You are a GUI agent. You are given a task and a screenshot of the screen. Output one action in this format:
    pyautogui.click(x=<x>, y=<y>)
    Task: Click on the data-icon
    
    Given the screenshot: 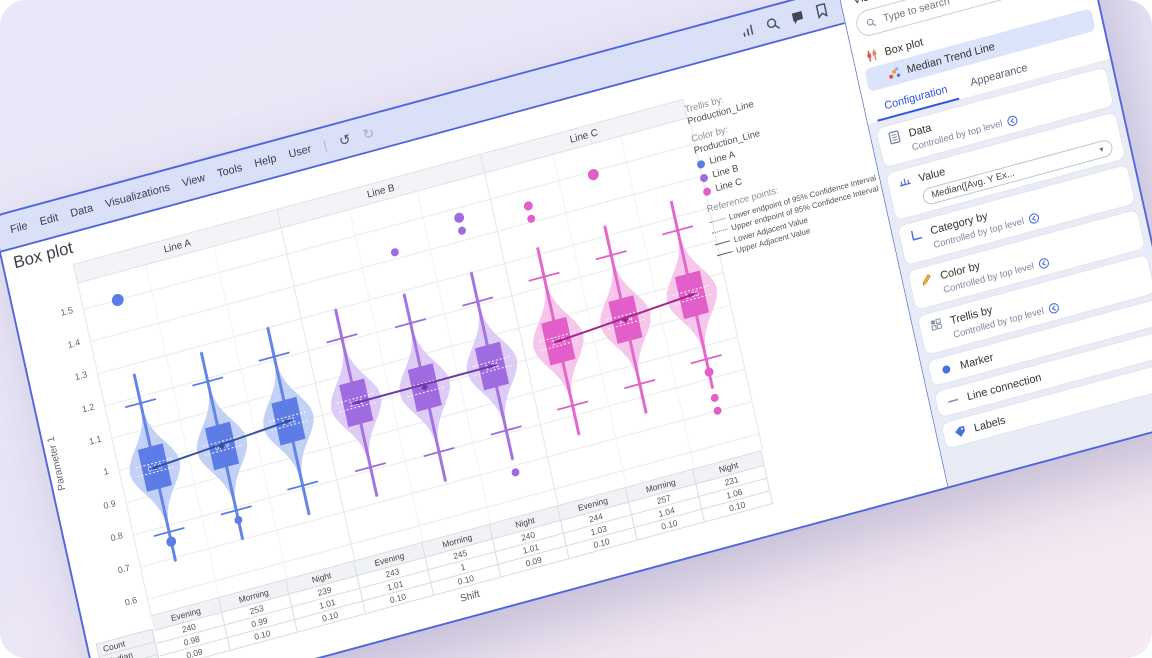 What is the action you would take?
    pyautogui.click(x=894, y=137)
    